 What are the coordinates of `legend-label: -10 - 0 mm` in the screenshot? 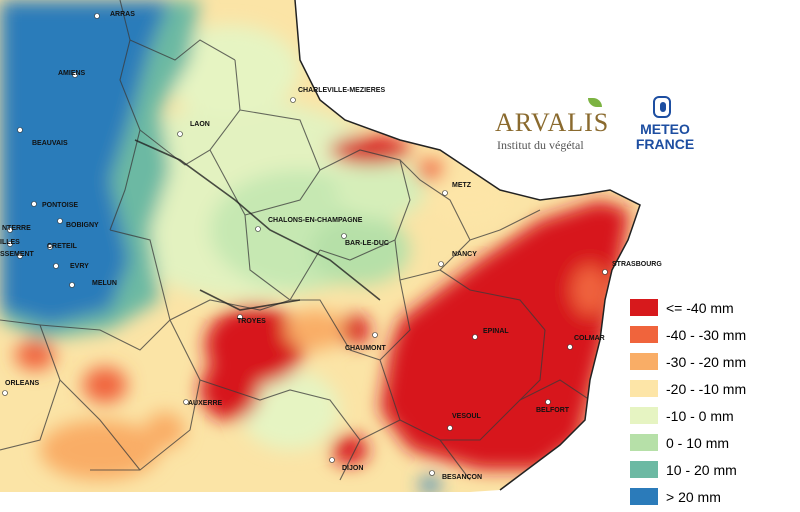 It's located at (700, 416).